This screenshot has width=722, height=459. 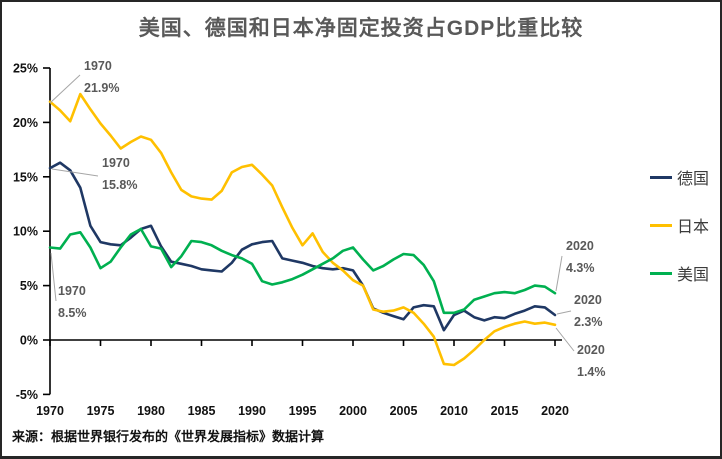 What do you see at coordinates (29, 286) in the screenshot?
I see `y-tick-label: 5%` at bounding box center [29, 286].